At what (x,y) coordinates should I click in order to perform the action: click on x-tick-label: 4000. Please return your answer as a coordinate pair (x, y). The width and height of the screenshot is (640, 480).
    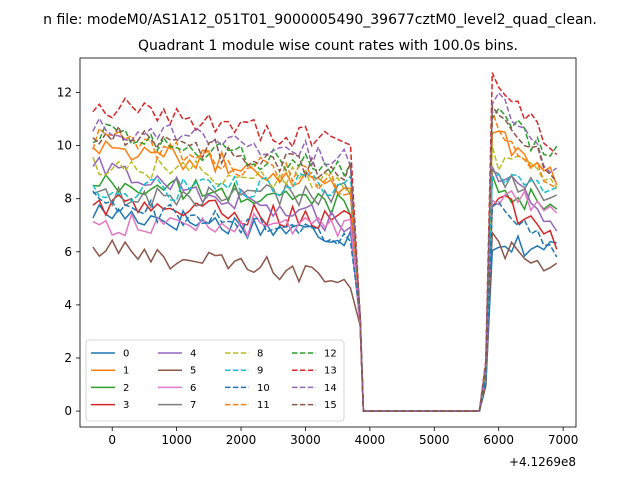
    Looking at the image, I should click on (370, 440).